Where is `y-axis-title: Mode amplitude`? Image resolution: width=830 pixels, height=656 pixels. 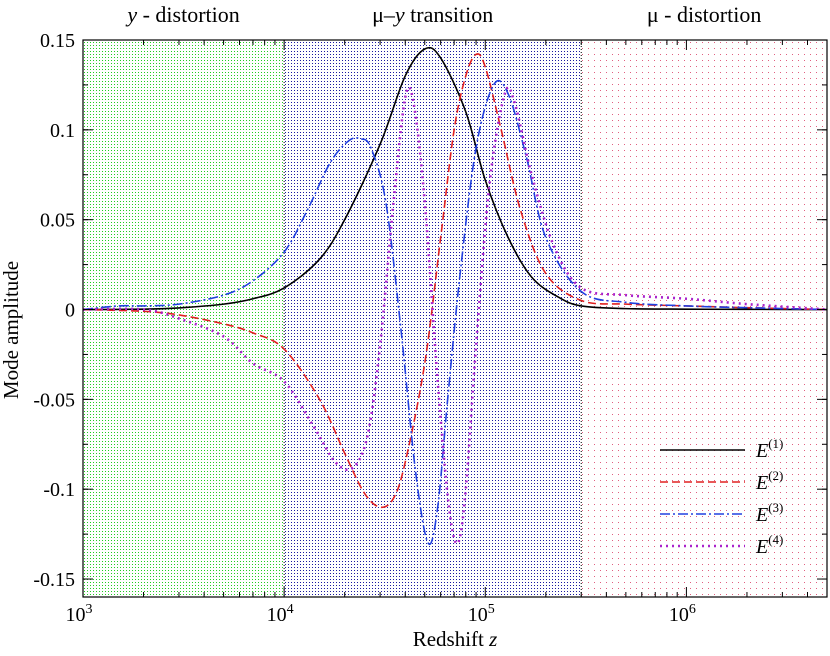 y-axis-title: Mode amplitude is located at coordinates (11, 330).